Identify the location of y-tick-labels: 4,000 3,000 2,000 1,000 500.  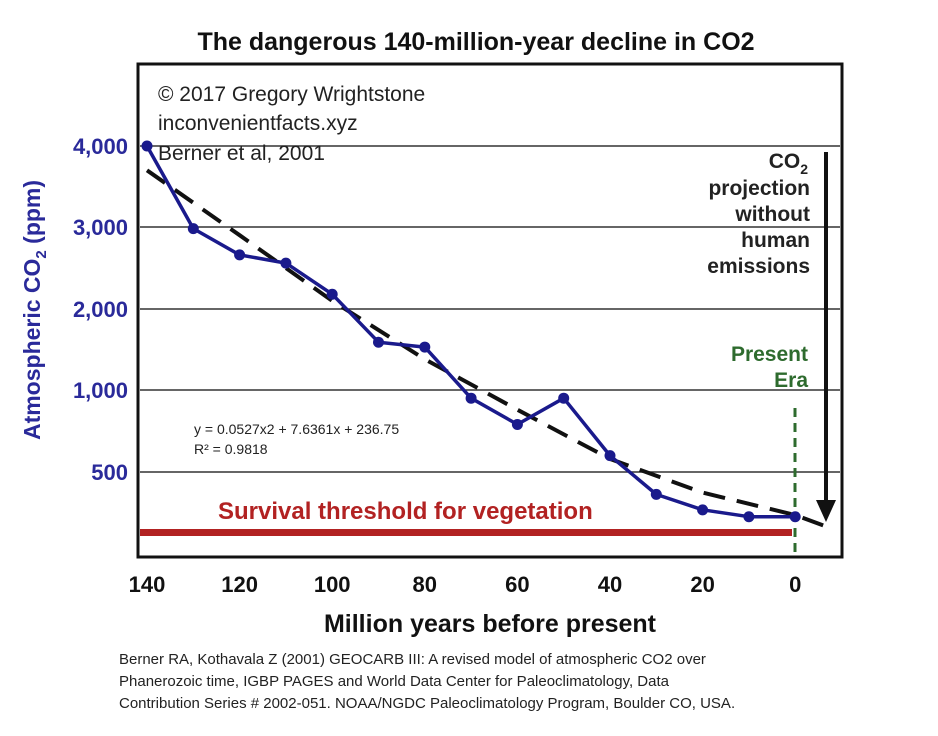
(100, 309).